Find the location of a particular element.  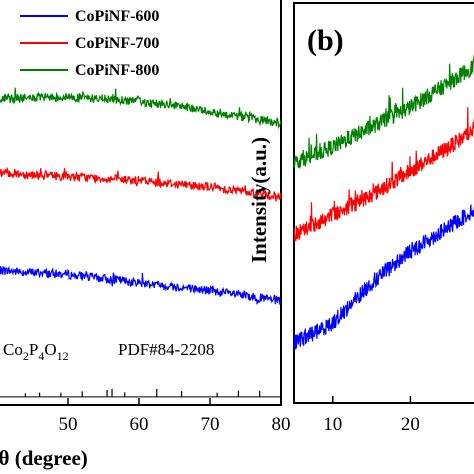

panel-a-x-axis-title: 2θ (degree) is located at coordinates (44, 458).